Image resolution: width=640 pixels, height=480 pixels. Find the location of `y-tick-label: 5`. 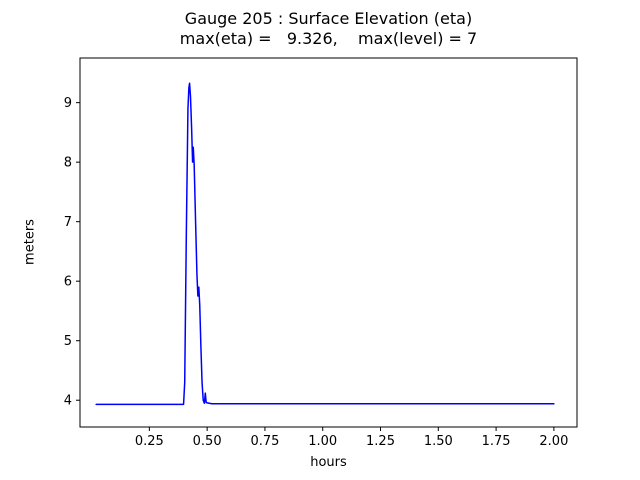

y-tick-label: 5 is located at coordinates (68, 341).